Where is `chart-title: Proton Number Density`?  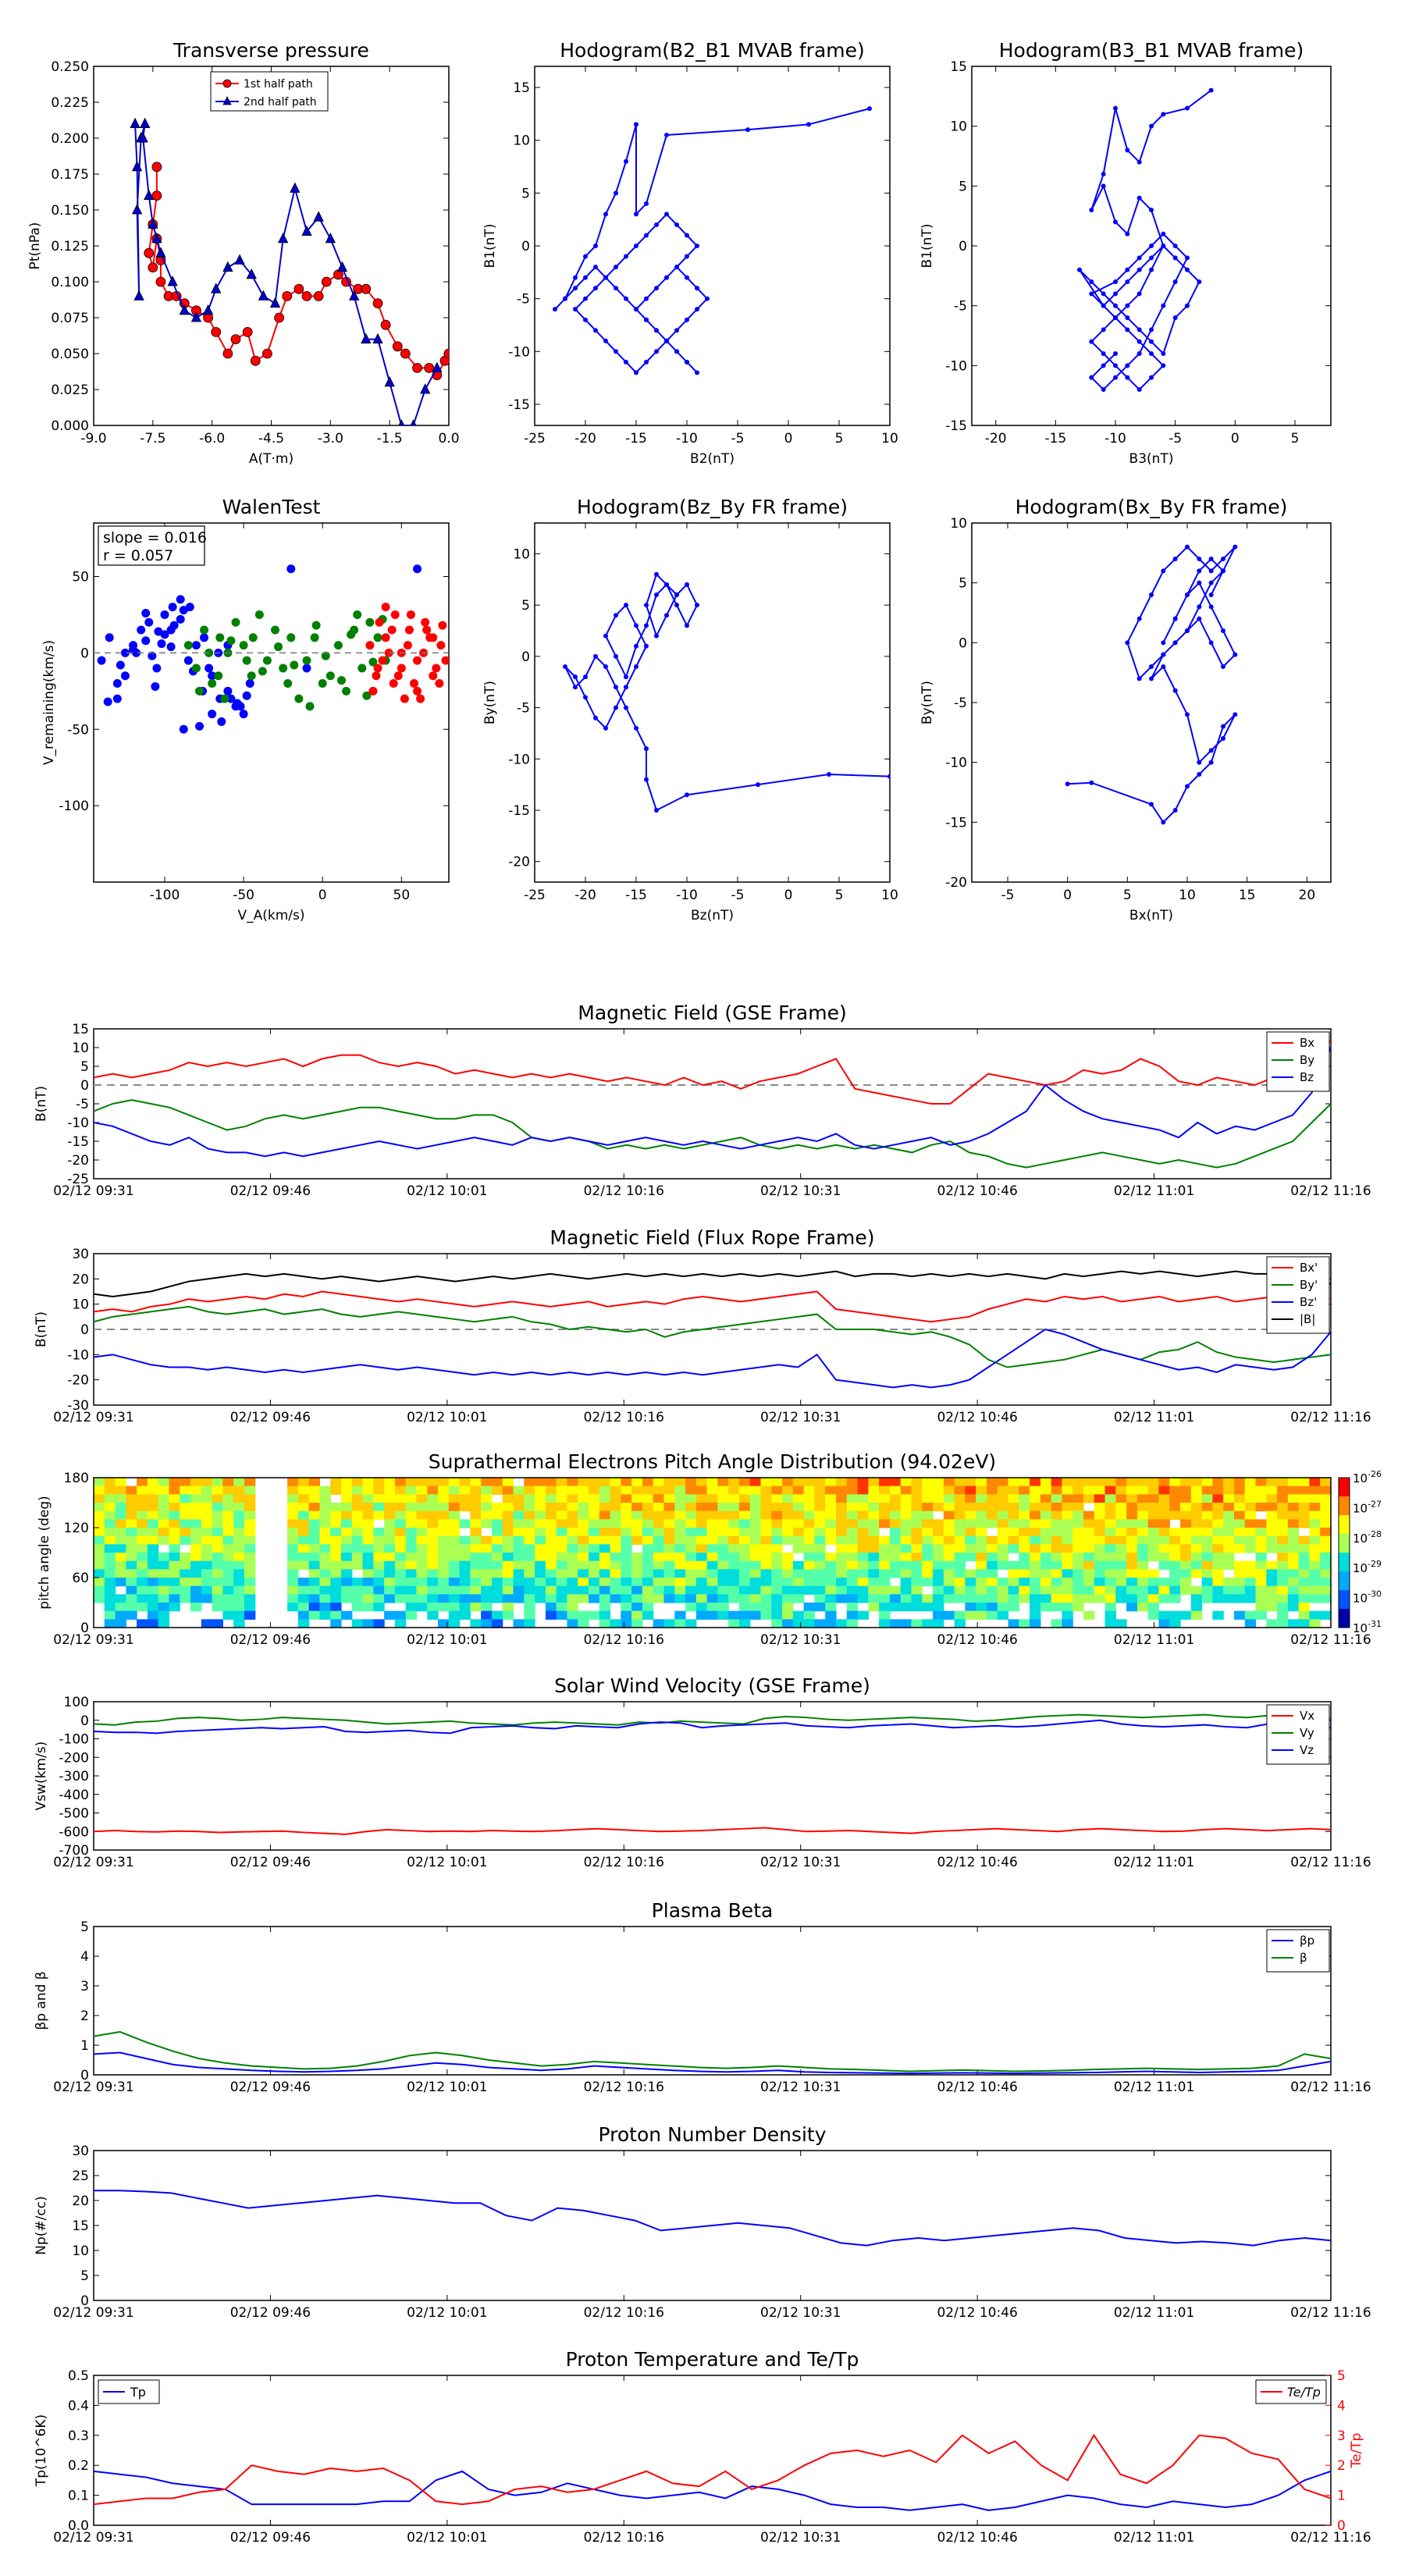 chart-title: Proton Number Density is located at coordinates (713, 2134).